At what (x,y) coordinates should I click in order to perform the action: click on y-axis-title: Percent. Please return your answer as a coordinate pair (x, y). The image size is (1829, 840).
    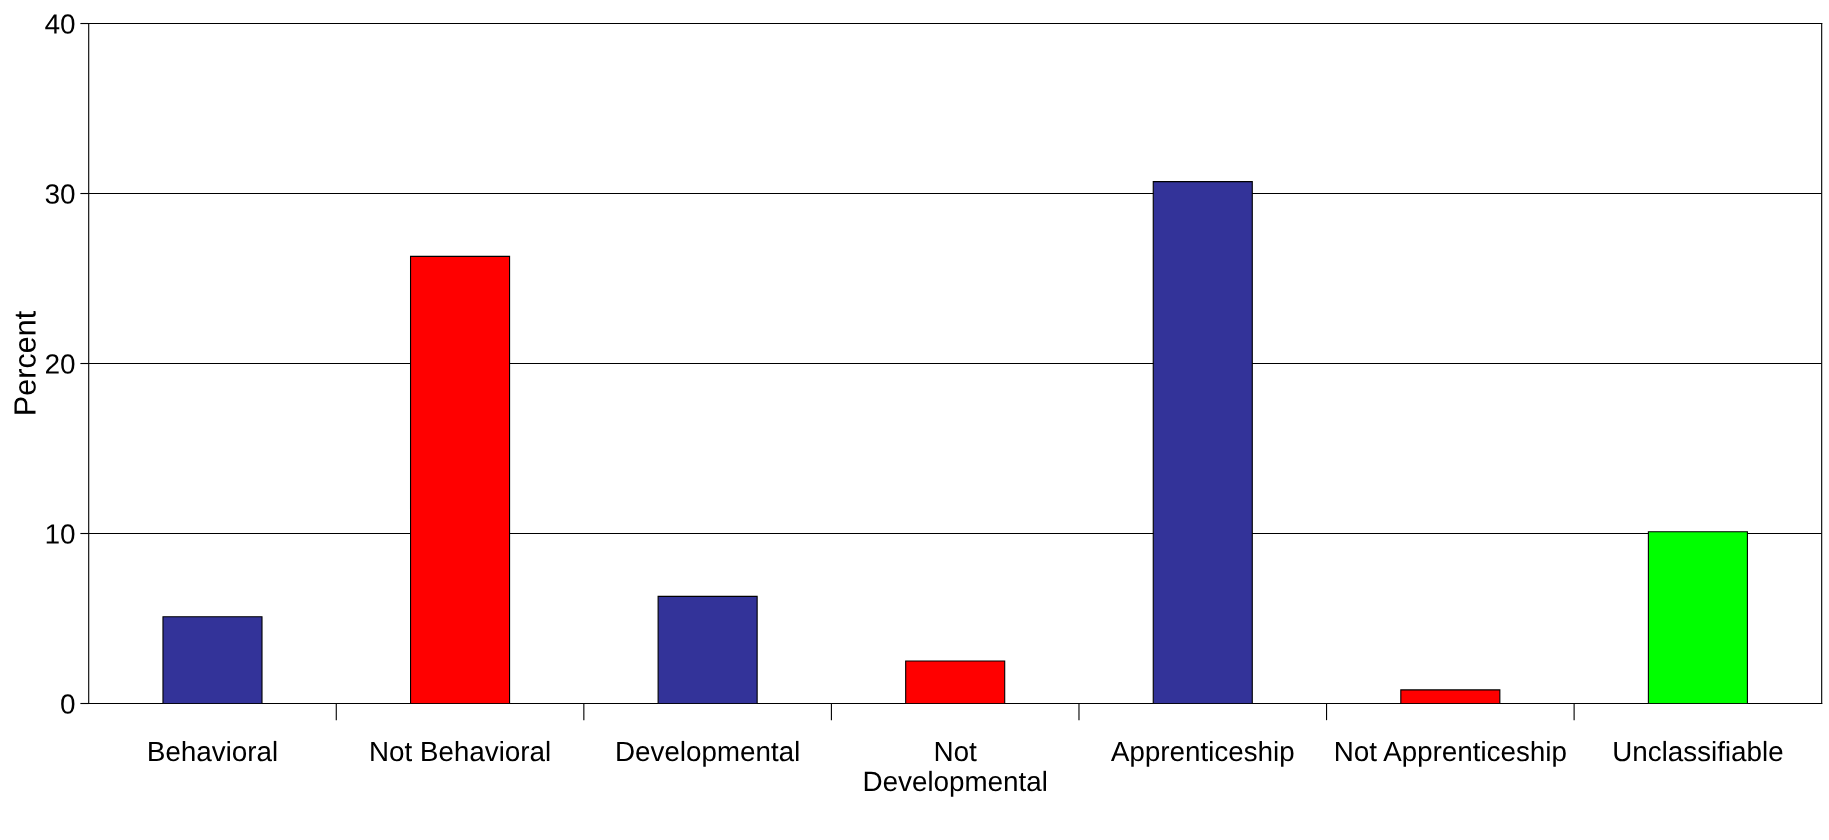
    Looking at the image, I should click on (25, 362).